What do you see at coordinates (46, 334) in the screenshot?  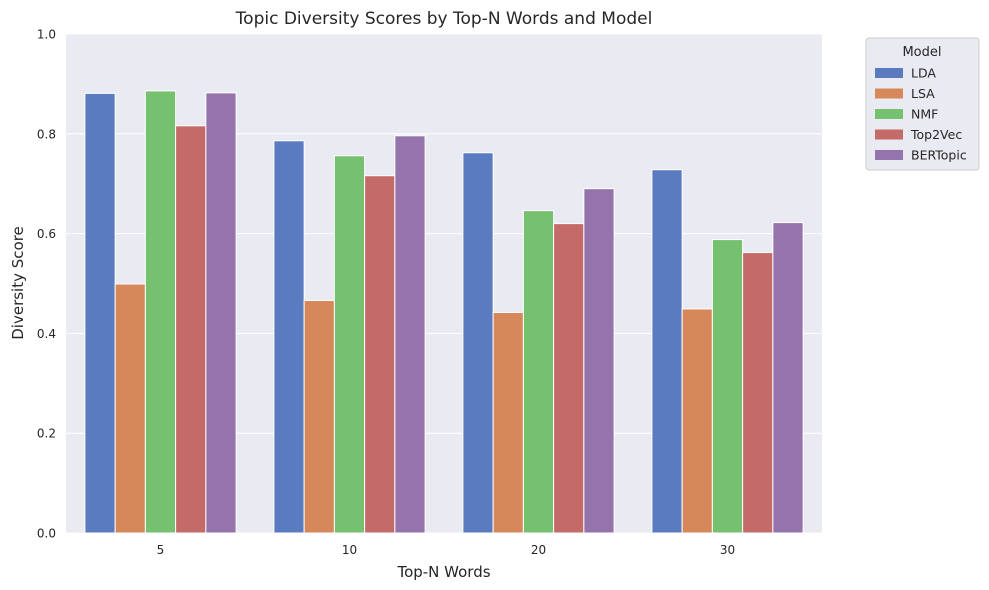 I see `y-tick-label: 0.4` at bounding box center [46, 334].